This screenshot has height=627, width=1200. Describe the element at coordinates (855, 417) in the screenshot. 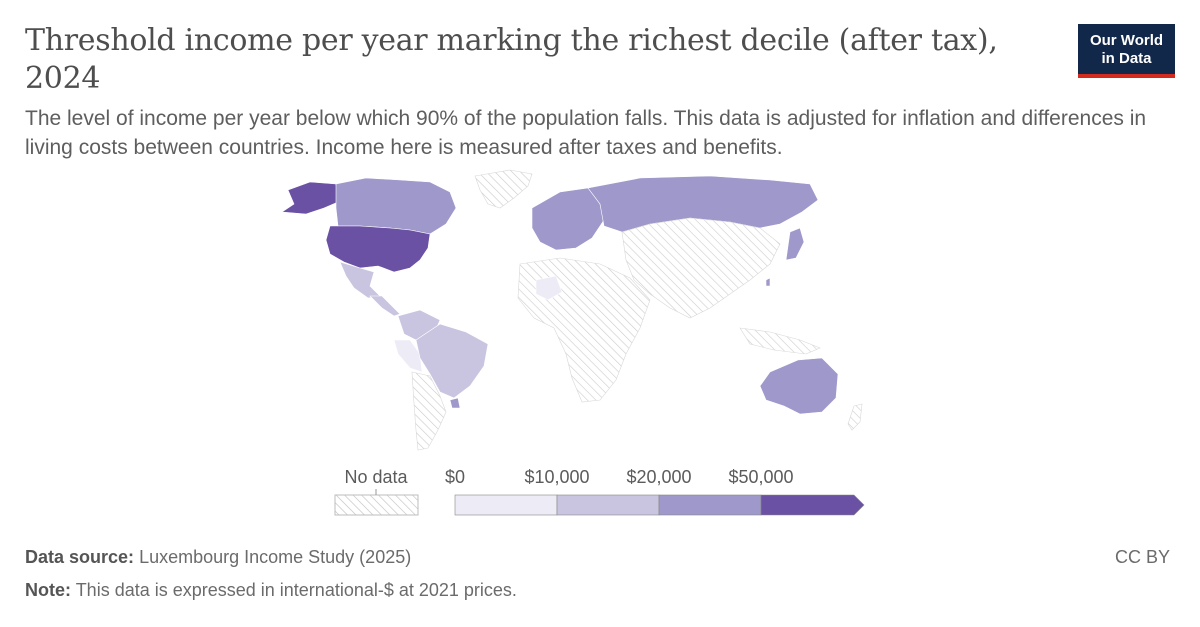

I see `country-new-zealand` at that location.